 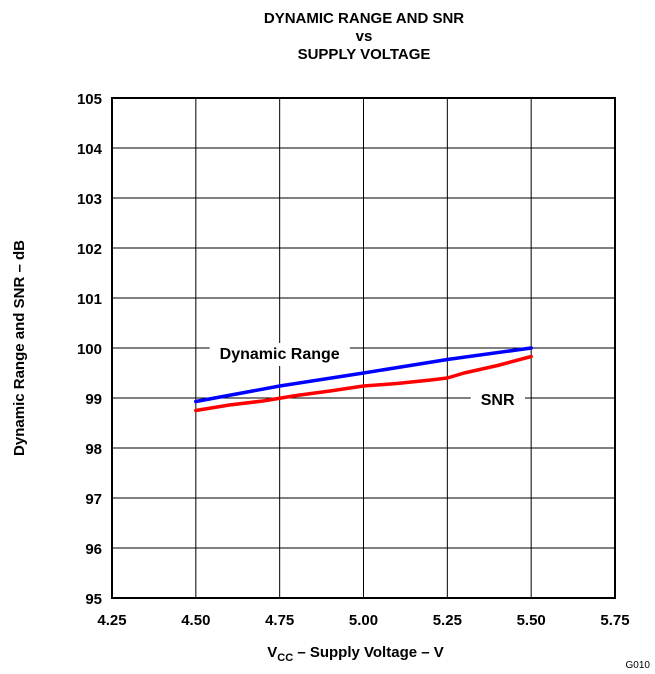 What do you see at coordinates (195, 620) in the screenshot?
I see `x-tick-label: 4.50` at bounding box center [195, 620].